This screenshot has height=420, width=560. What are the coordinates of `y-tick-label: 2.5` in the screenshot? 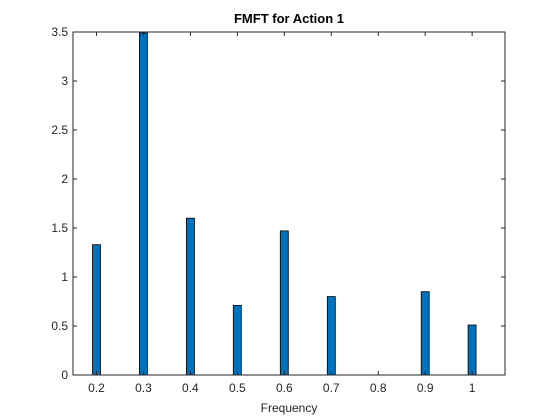 It's located at (59, 130).